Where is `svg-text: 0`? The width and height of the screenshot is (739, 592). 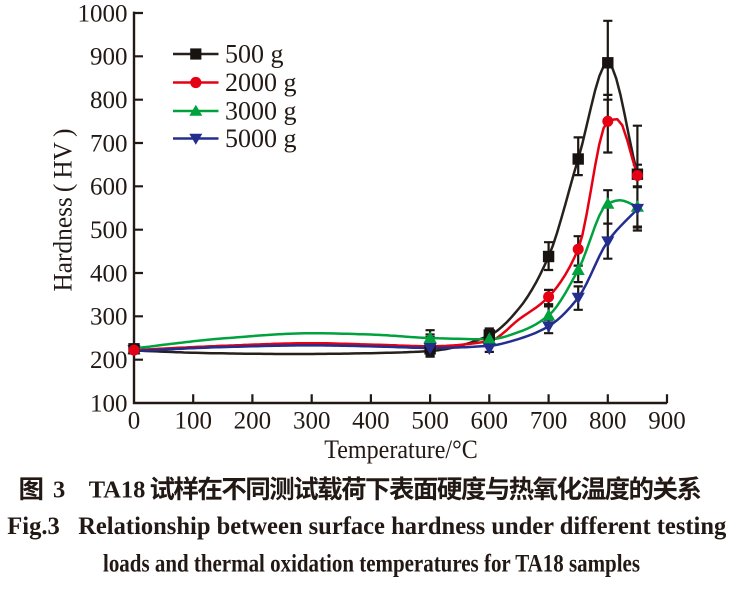 svg-text: 0 is located at coordinates (134, 421).